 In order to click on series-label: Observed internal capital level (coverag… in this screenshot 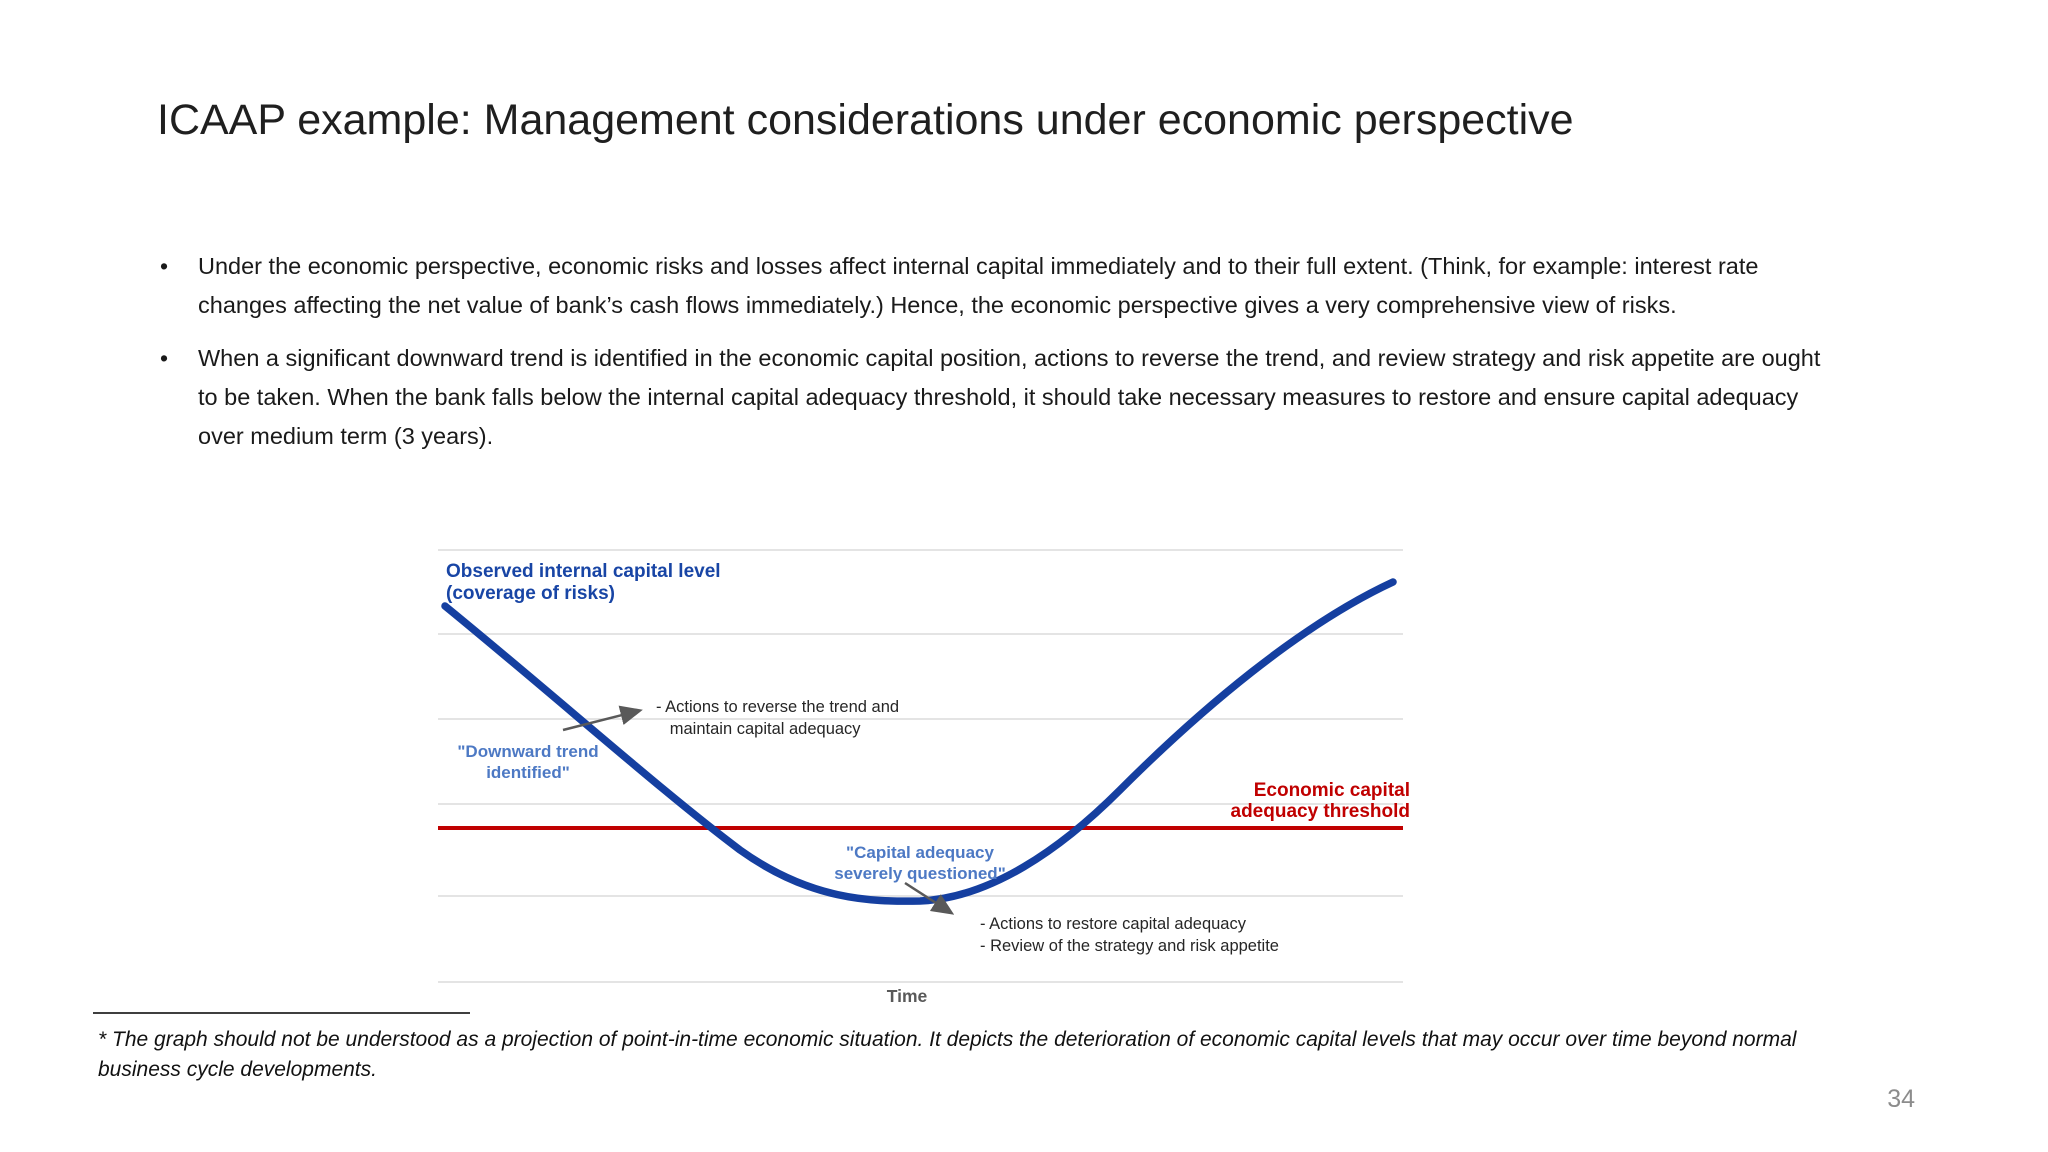, I will do `click(583, 582)`.